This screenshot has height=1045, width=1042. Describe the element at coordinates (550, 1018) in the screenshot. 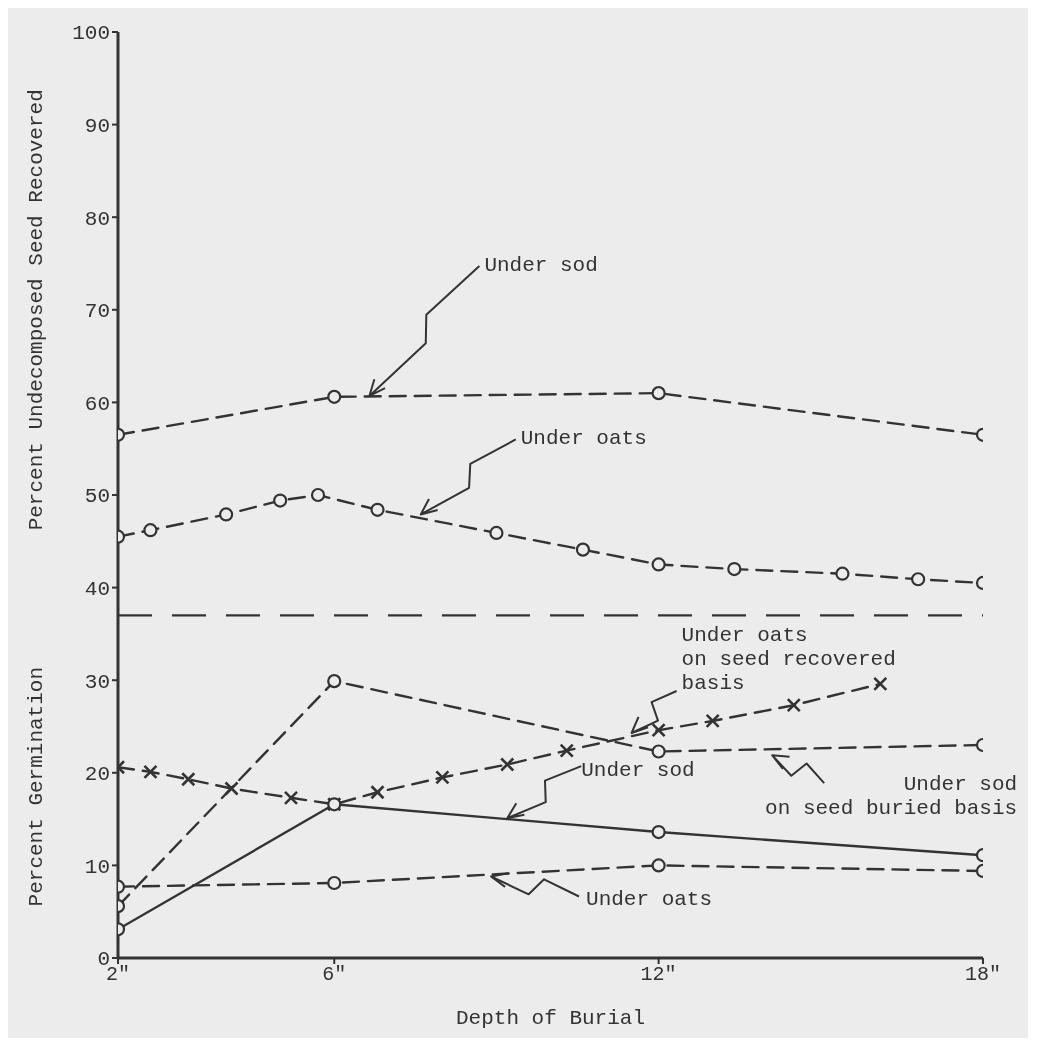

I see `x-axis-title: Depth of Burial` at that location.